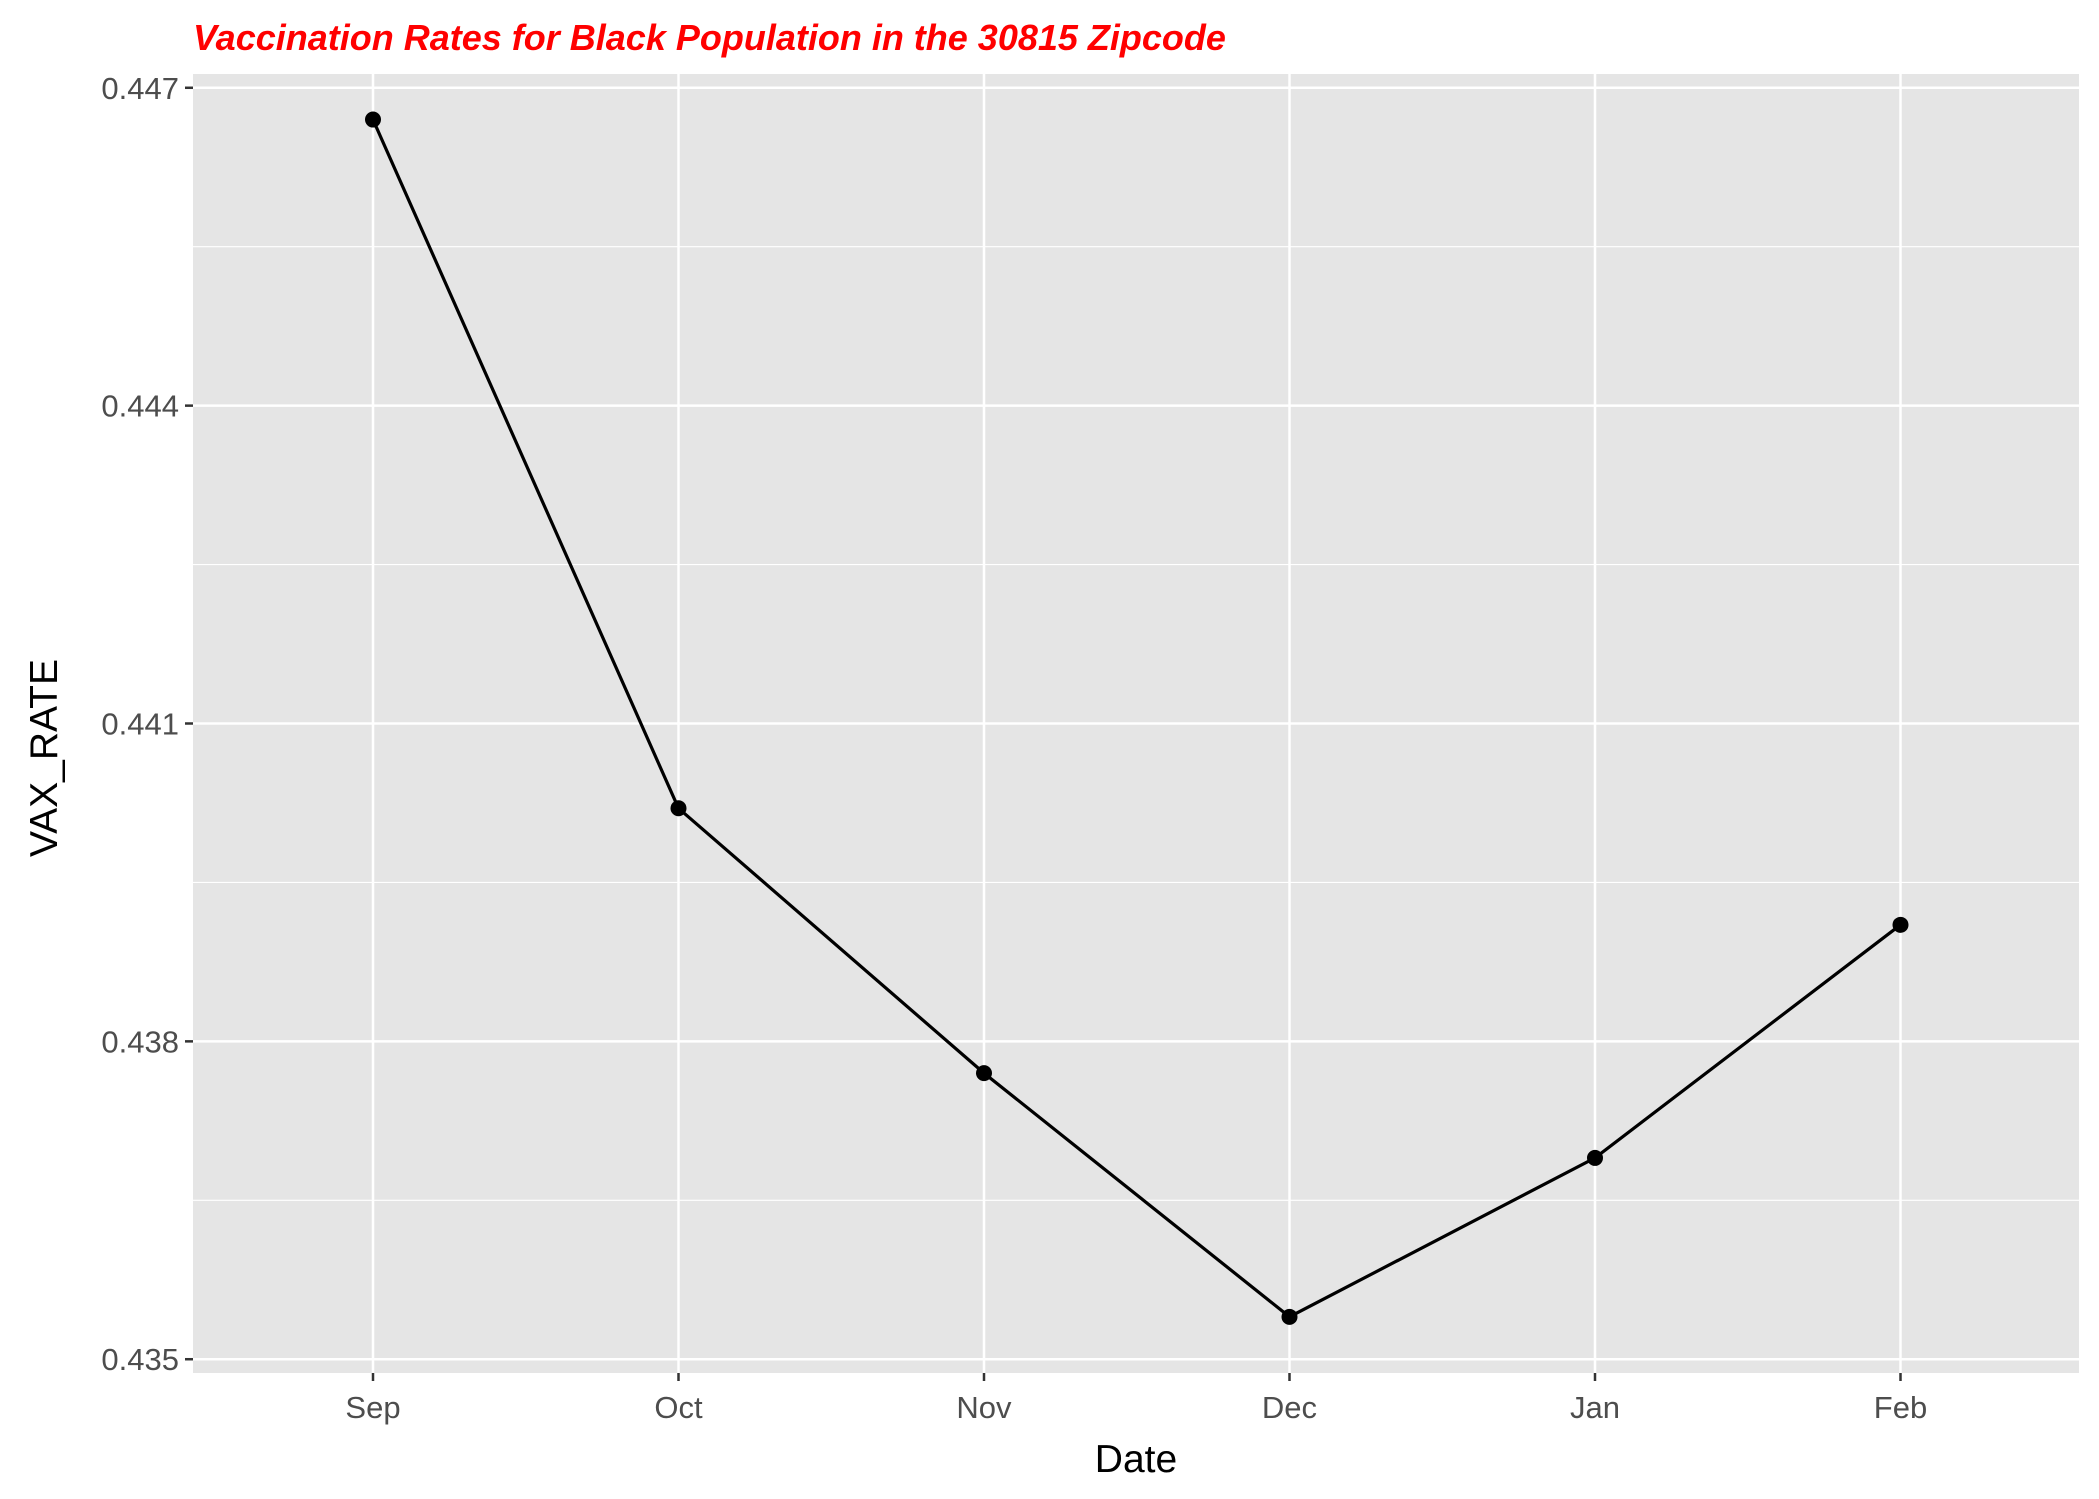 The image size is (2099, 1499). What do you see at coordinates (1595, 1407) in the screenshot?
I see `x-tick-label: Jan` at bounding box center [1595, 1407].